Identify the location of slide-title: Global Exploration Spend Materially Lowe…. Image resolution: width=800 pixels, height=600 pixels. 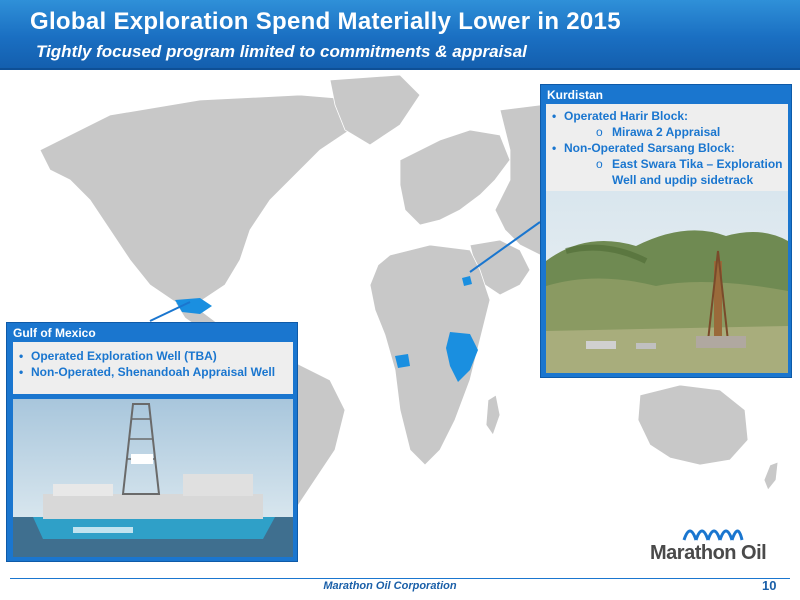
(325, 21).